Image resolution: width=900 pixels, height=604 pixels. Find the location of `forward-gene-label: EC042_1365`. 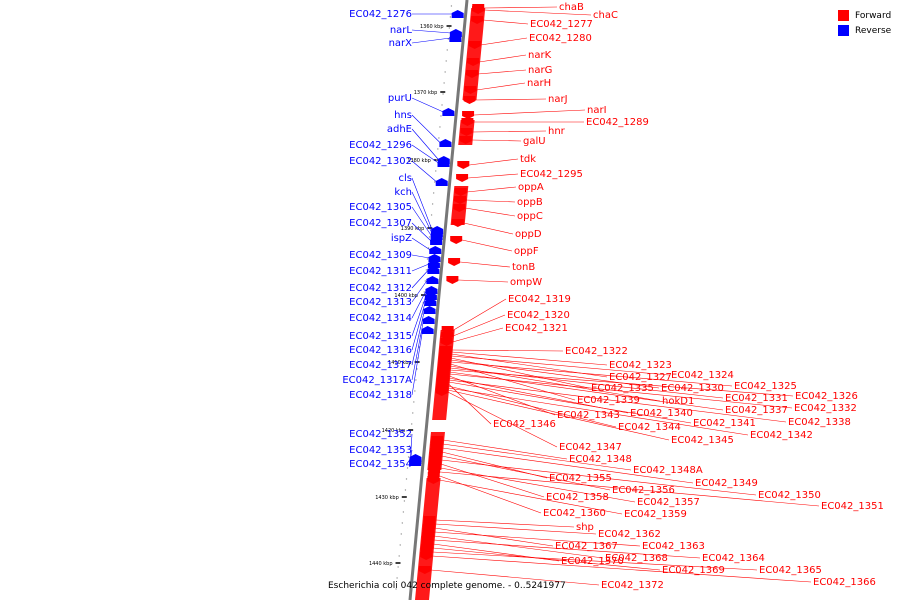

forward-gene-label: EC042_1365 is located at coordinates (790, 570).